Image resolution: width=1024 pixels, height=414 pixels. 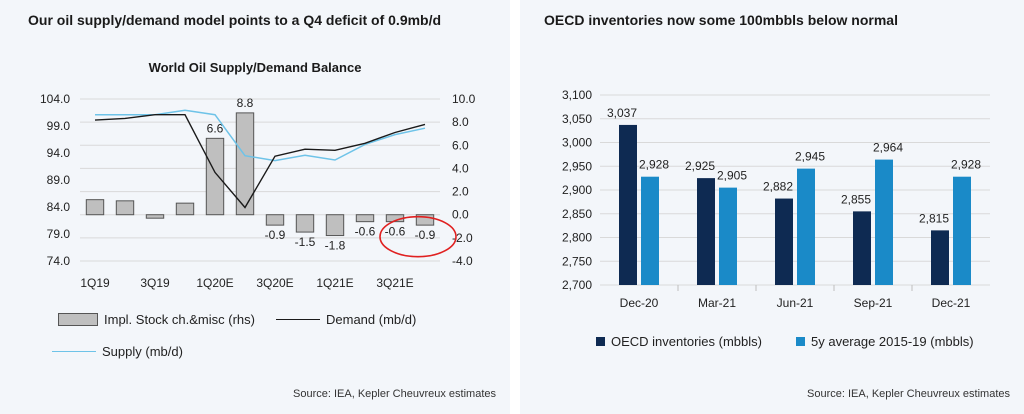 What do you see at coordinates (371, 319) in the screenshot?
I see `legend-demand-label: Demand (mb/d)` at bounding box center [371, 319].